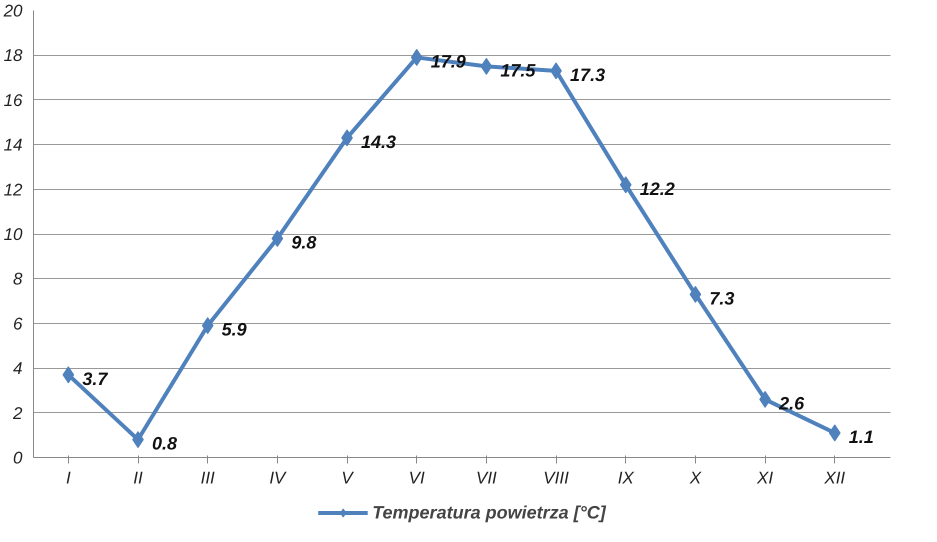 The width and height of the screenshot is (937, 542). Describe the element at coordinates (14, 56) in the screenshot. I see `y-tick-label: 18` at that location.